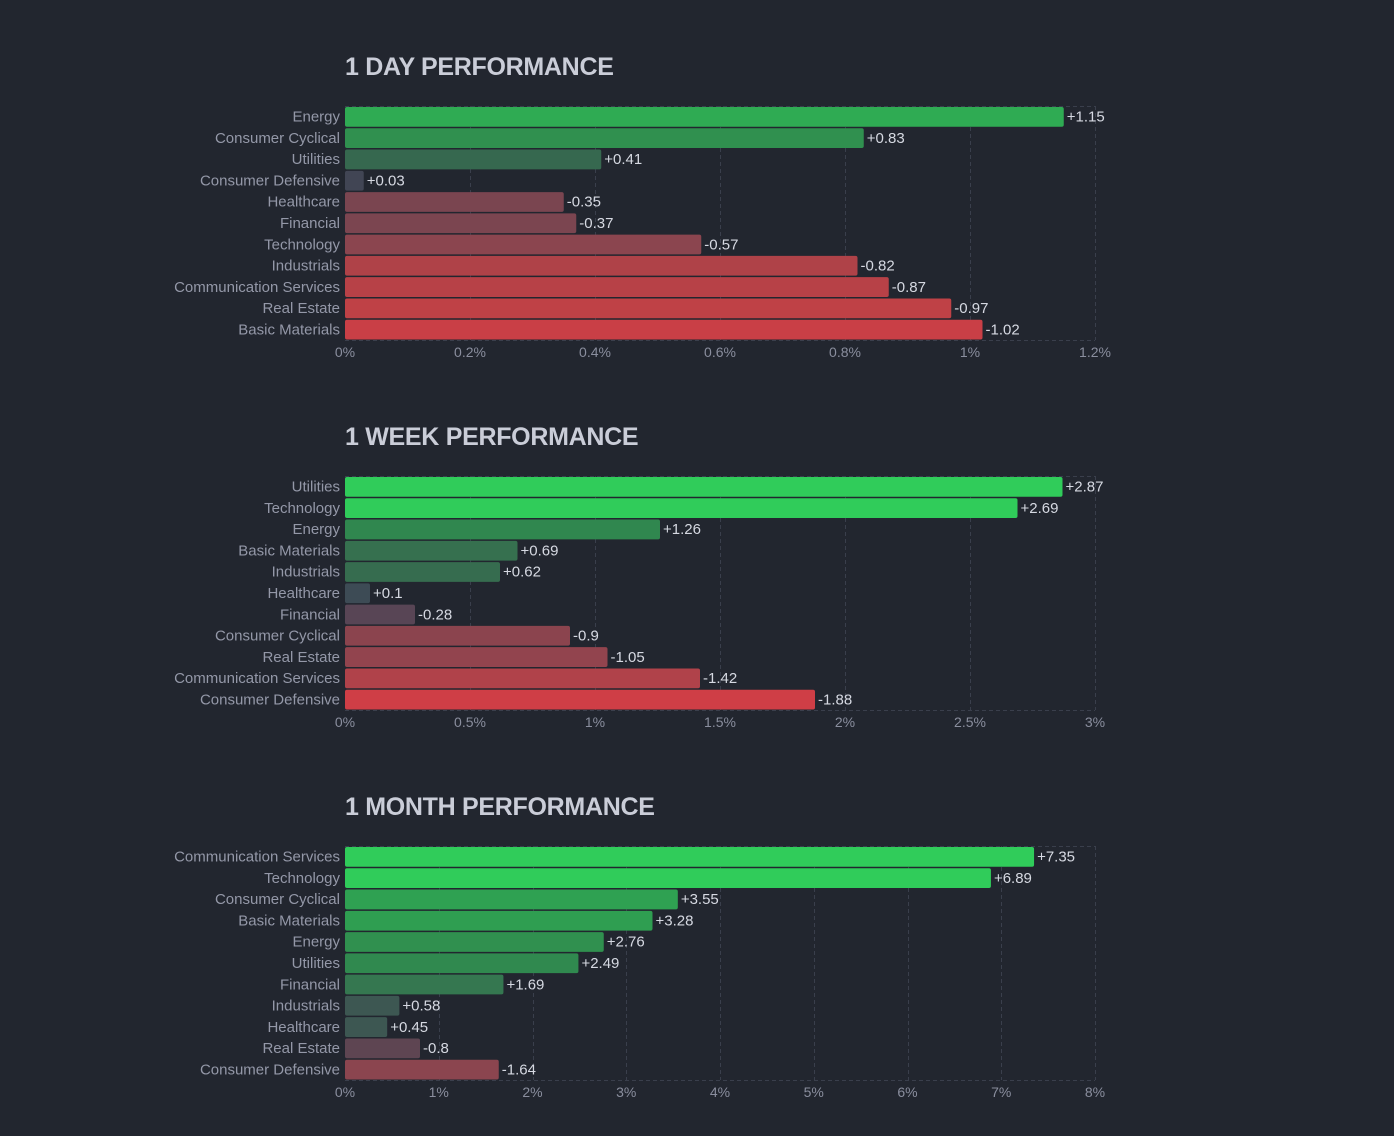 The height and width of the screenshot is (1136, 1394). I want to click on value-label: -0.87, so click(909, 287).